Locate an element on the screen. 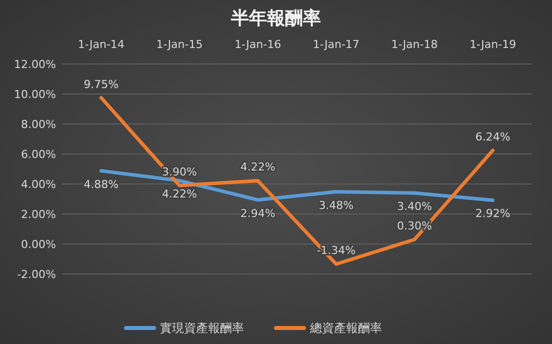 The width and height of the screenshot is (552, 344). legend-label: 實現資產報酬率 is located at coordinates (202, 328).